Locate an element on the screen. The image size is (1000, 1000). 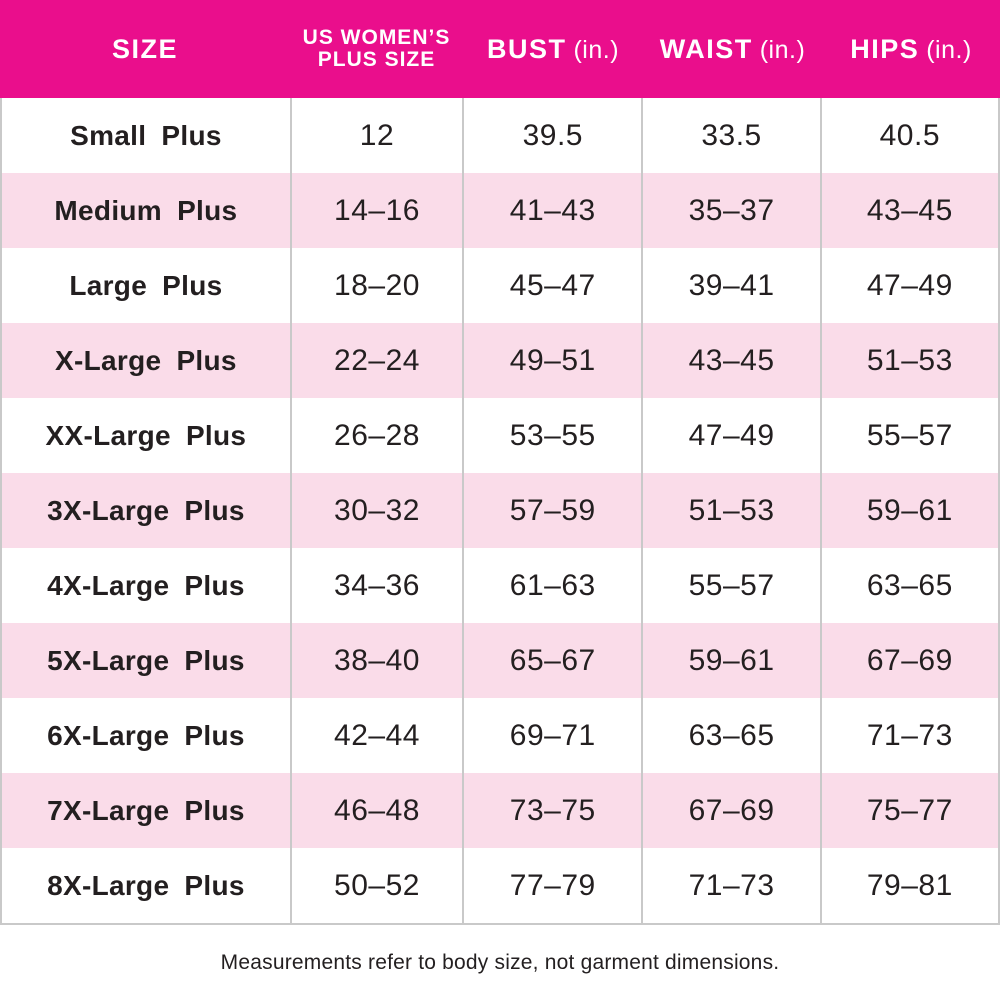
hips-value: 79–81 is located at coordinates (908, 885).